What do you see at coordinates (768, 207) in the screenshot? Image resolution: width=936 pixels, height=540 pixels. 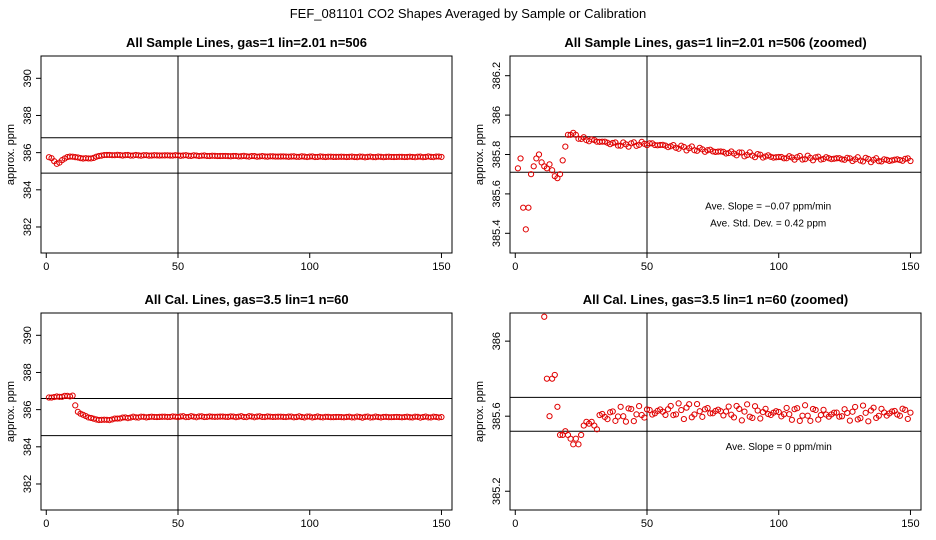 I see `plot-annotation: Ave. Slope = −0.07 ppm/min` at bounding box center [768, 207].